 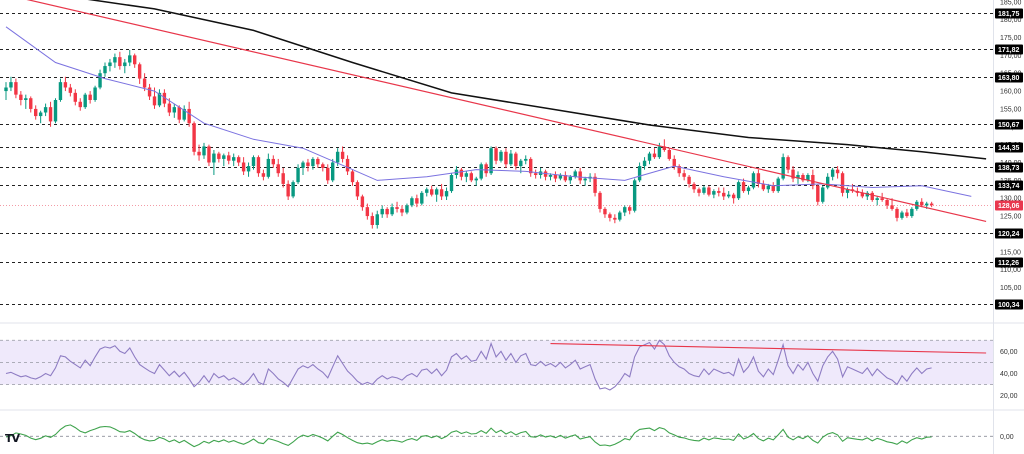 I want to click on price-tick-label: 130,00, so click(x=1011, y=199).